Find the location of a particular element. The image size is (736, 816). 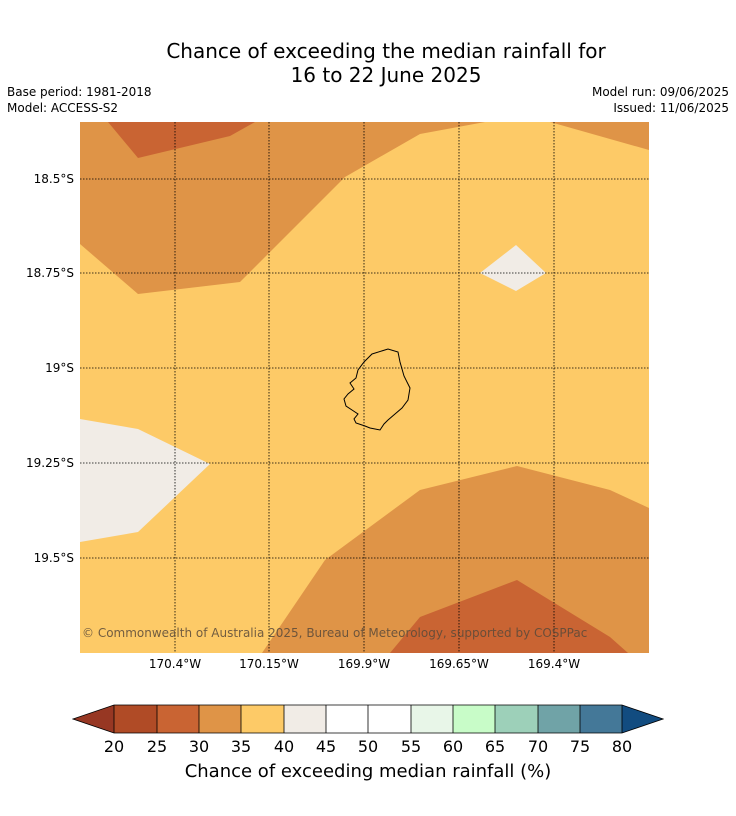

lon-label-170-15: 170.15°W is located at coordinates (269, 664).